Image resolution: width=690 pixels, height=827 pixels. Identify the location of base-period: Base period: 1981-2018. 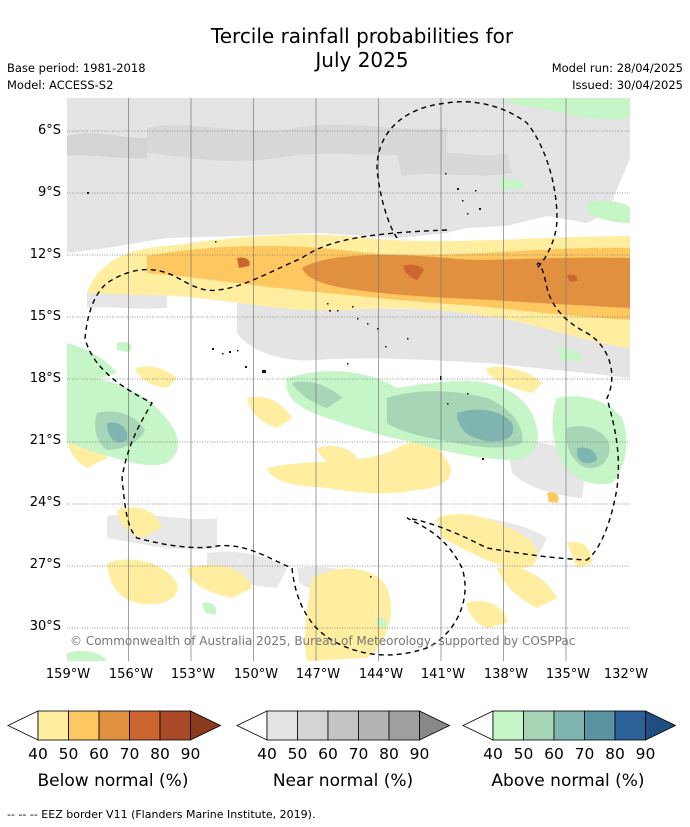
(76, 68).